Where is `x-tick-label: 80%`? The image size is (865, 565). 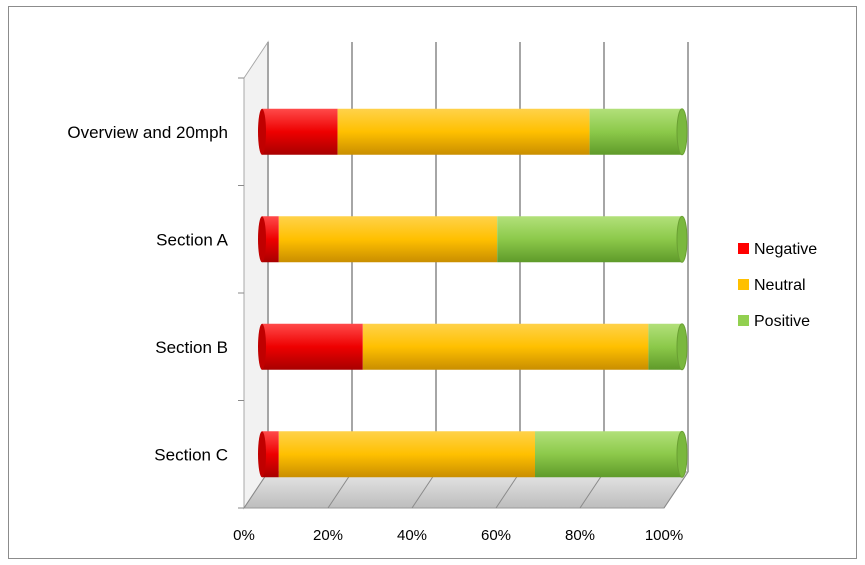 x-tick-label: 80% is located at coordinates (580, 535).